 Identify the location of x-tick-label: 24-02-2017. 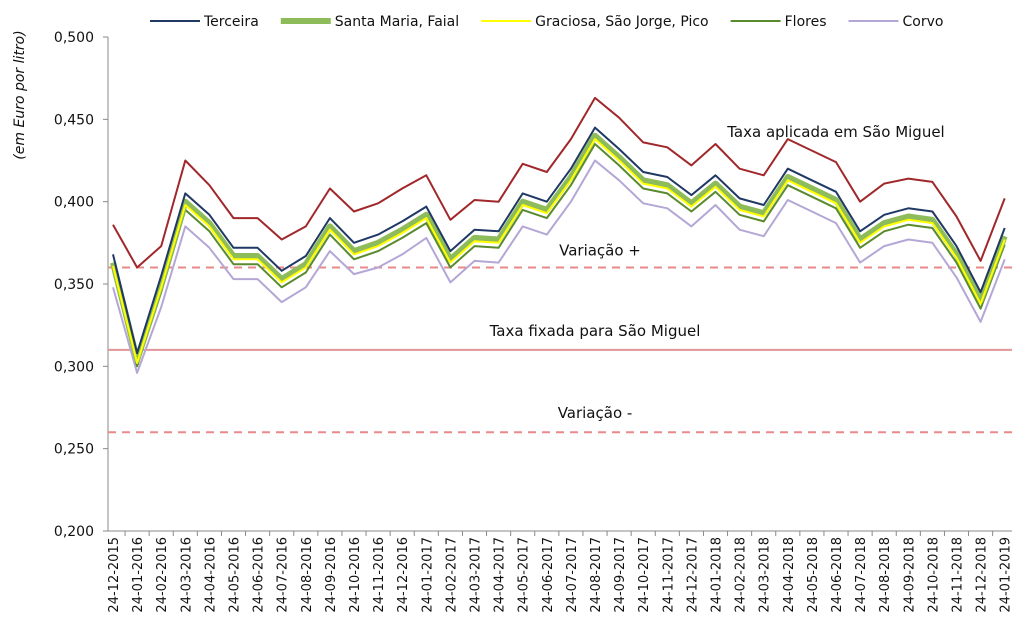
(451, 575).